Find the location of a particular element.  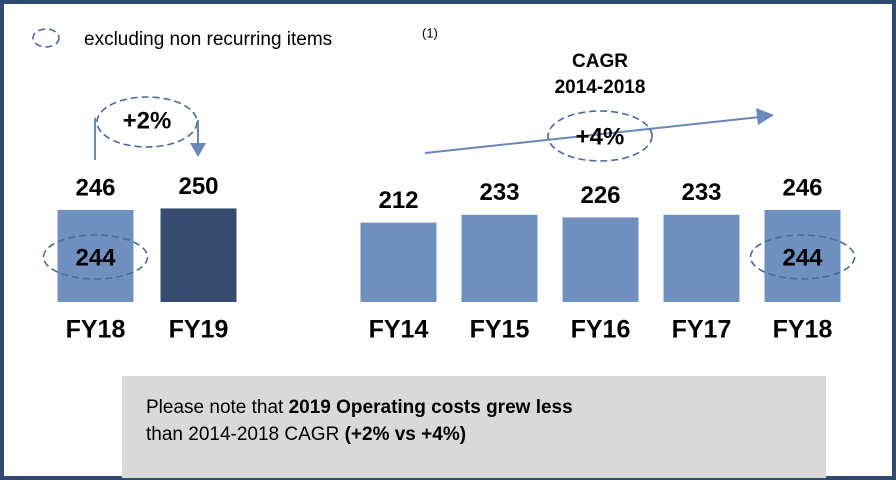

value-label: 212 is located at coordinates (398, 200).